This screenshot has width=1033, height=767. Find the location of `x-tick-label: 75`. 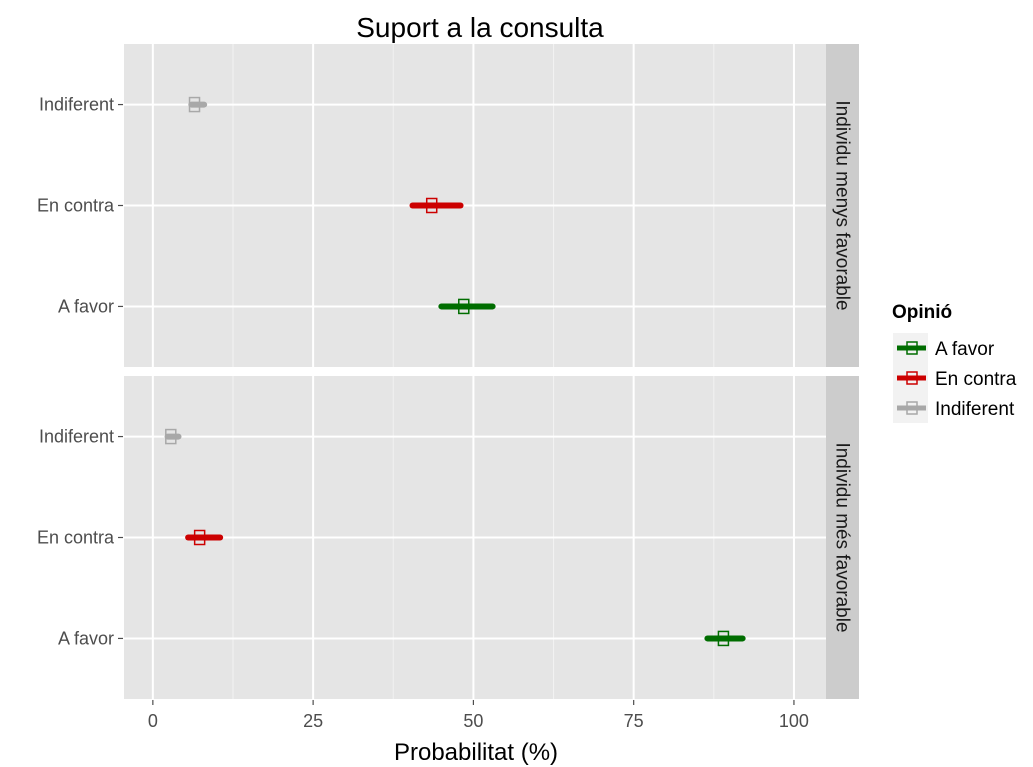

x-tick-label: 75 is located at coordinates (634, 721).